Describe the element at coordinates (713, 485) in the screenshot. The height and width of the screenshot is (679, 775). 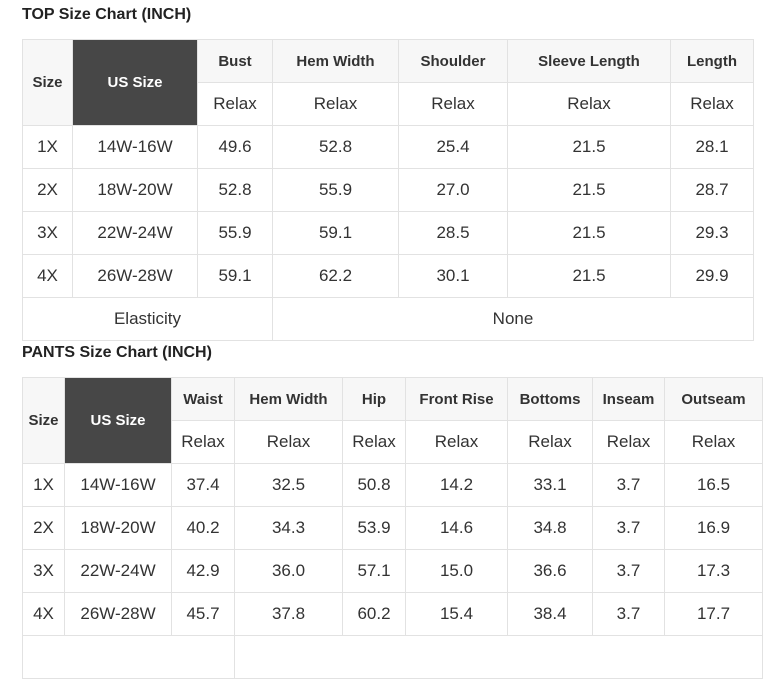
I see `table-cell: 16.5` at that location.